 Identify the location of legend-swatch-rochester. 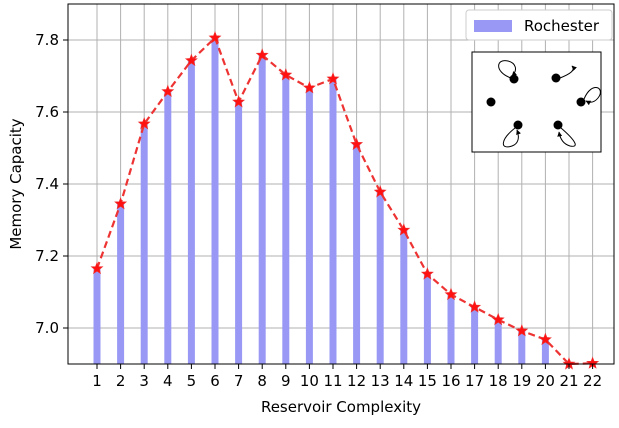
(493, 26).